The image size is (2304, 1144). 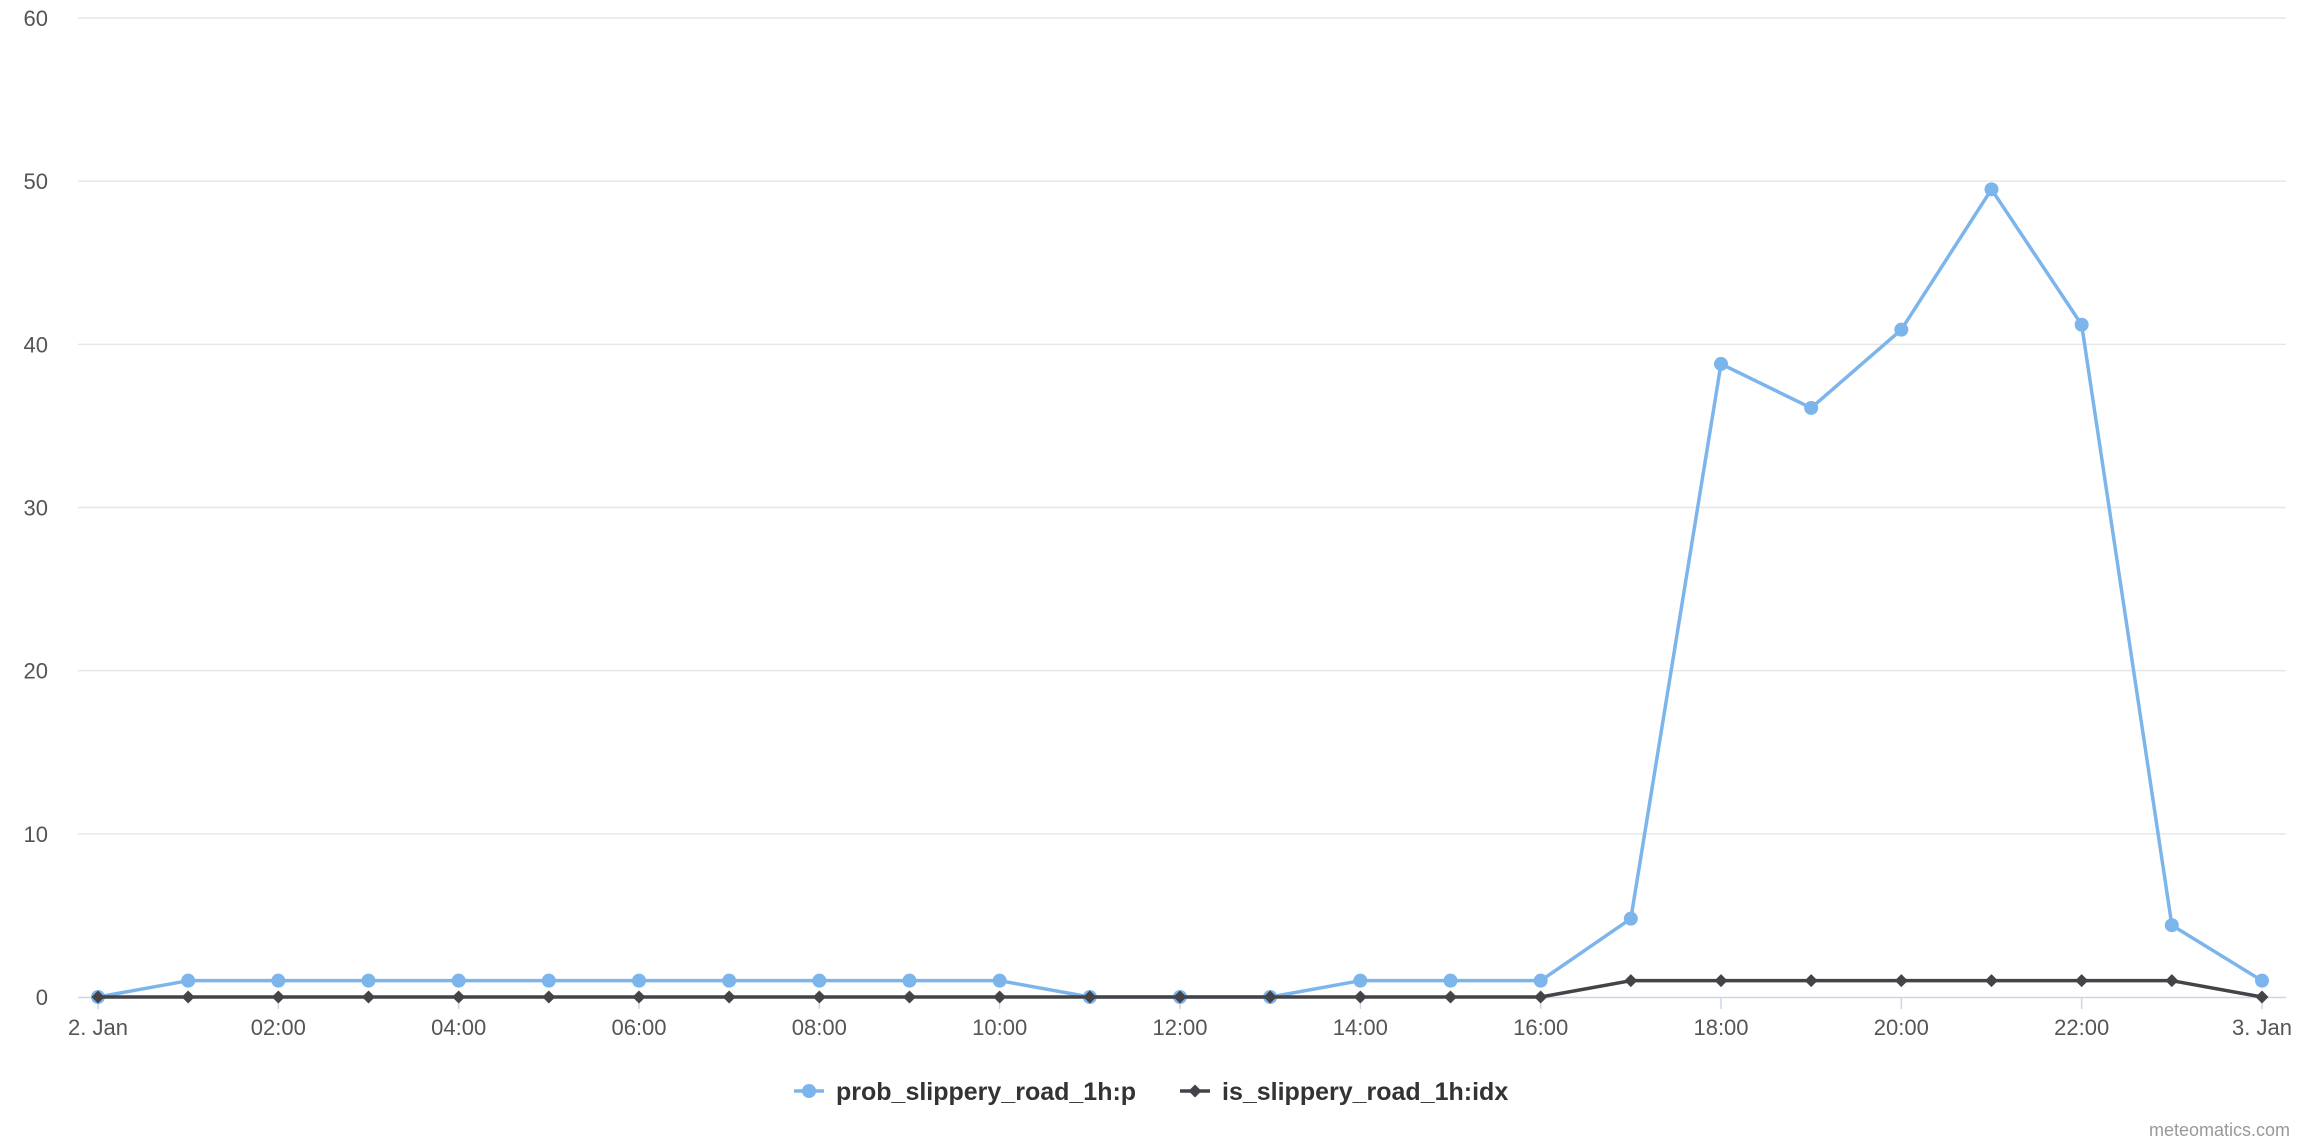 What do you see at coordinates (819, 1027) in the screenshot?
I see `x-tick-label: 08:00` at bounding box center [819, 1027].